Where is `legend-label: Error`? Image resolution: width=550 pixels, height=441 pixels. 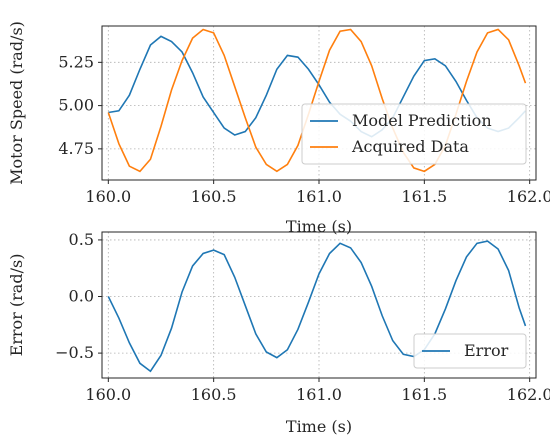 legend-label: Error is located at coordinates (486, 350).